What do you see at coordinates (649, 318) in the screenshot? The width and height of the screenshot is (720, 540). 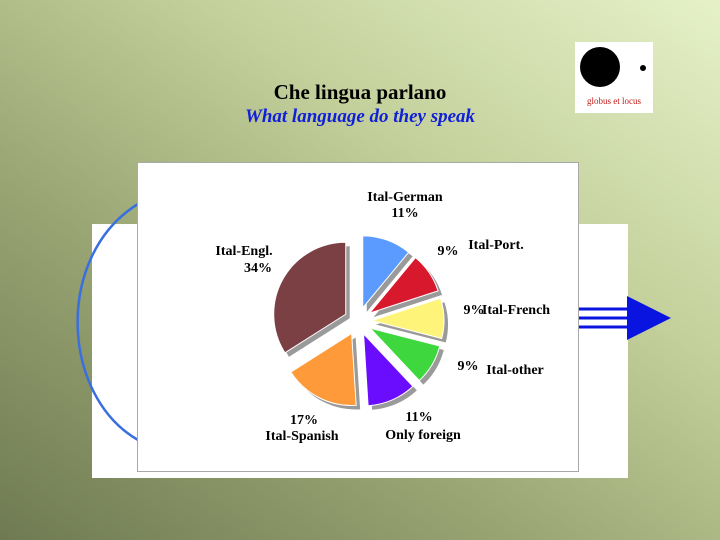 I see `arrow-head` at bounding box center [649, 318].